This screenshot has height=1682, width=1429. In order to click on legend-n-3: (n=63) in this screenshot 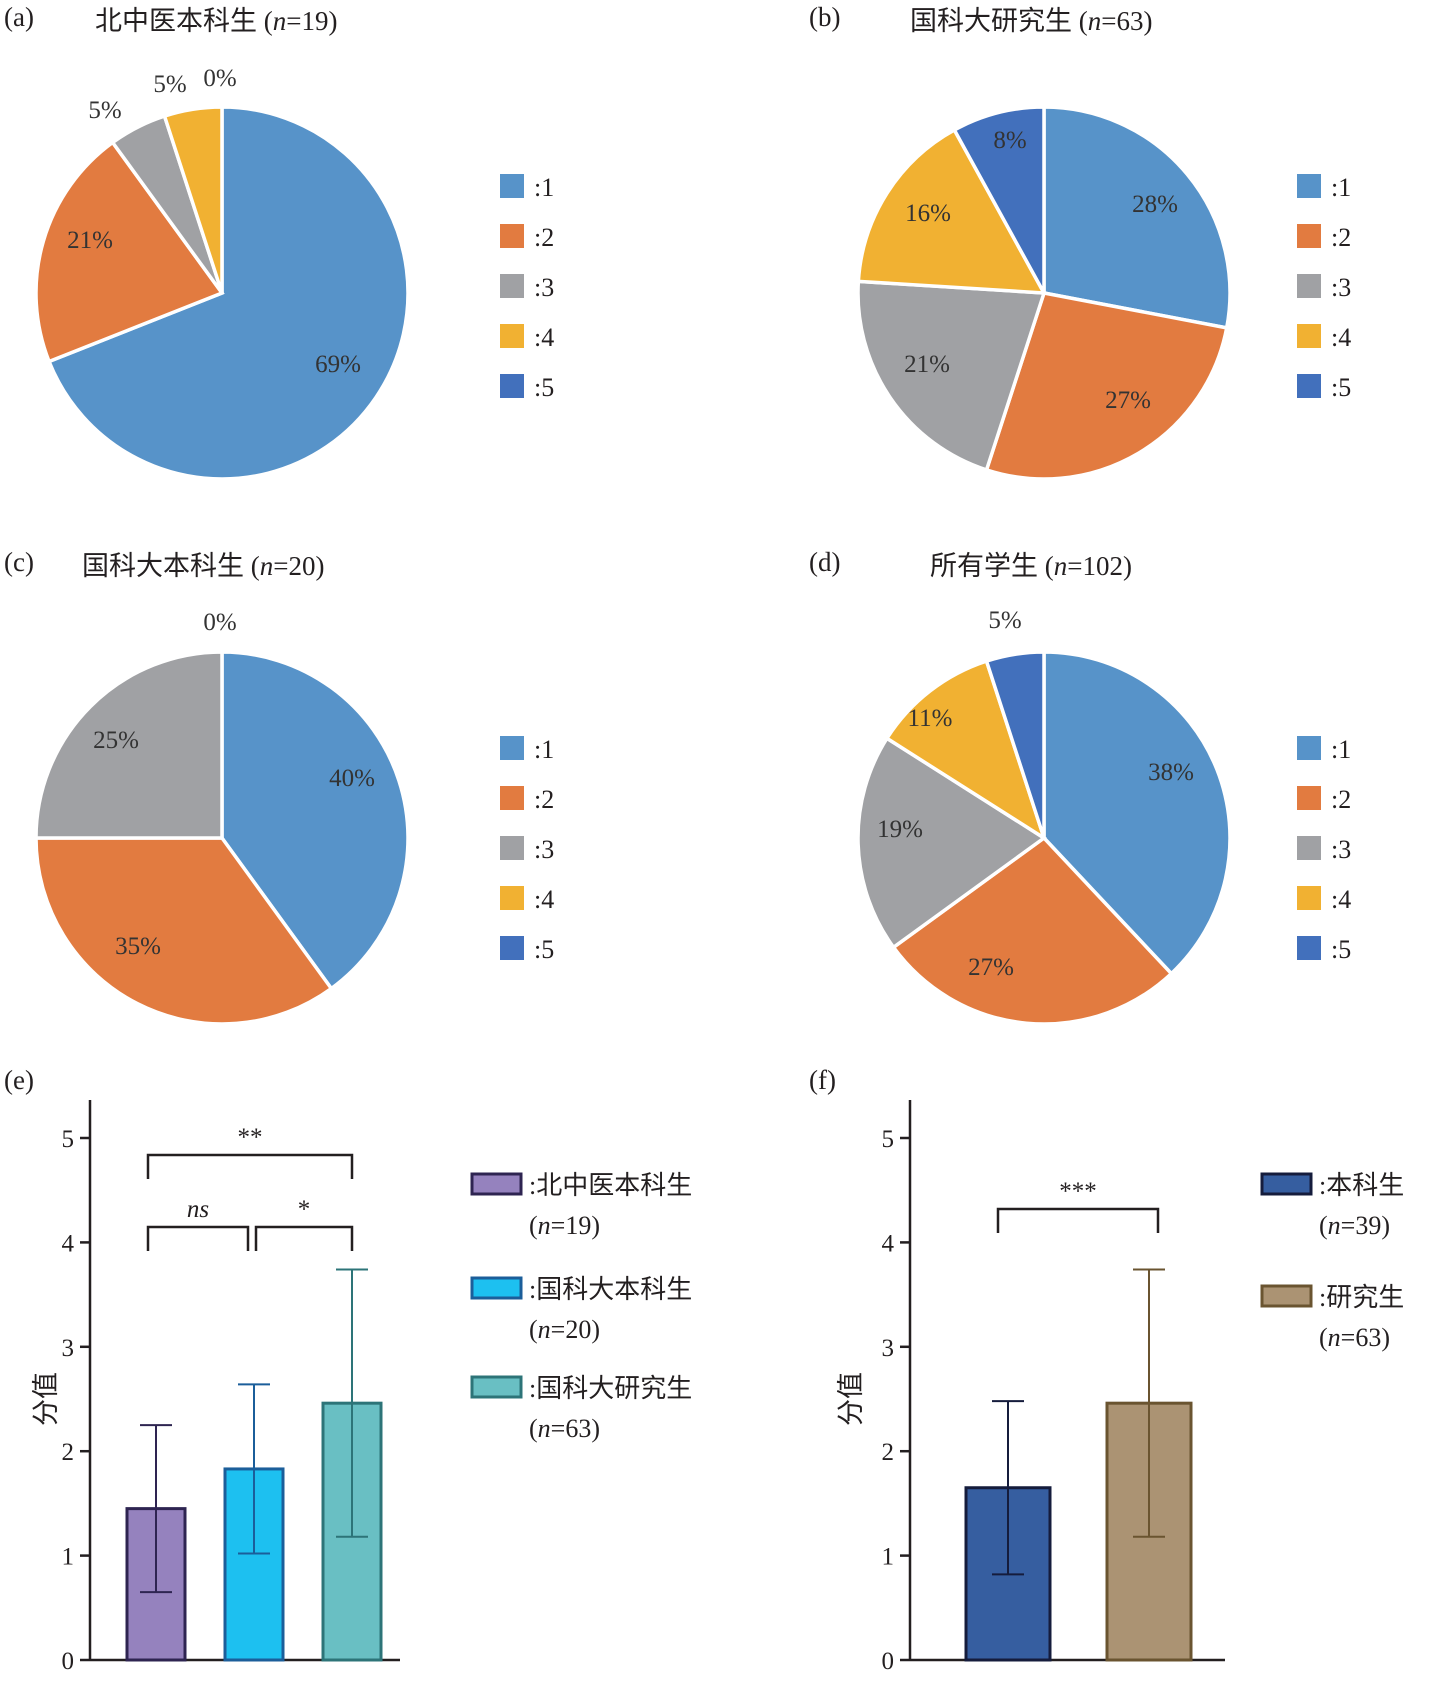, I will do `click(564, 1428)`.